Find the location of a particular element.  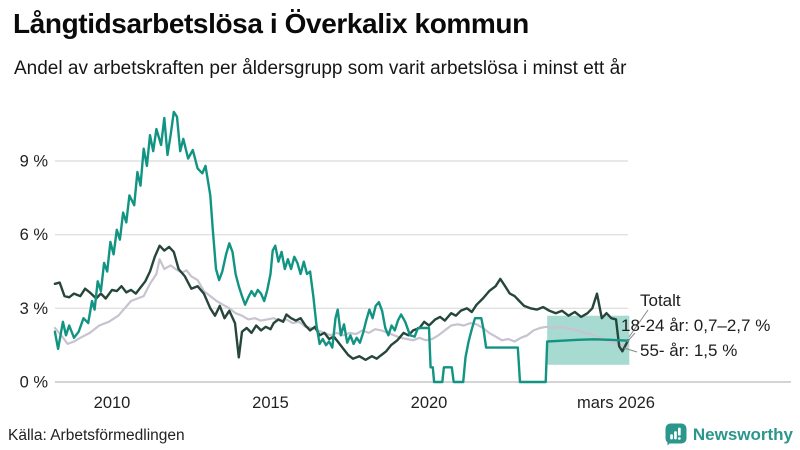

annotation-label: 55- år: 1,5 % is located at coordinates (688, 350).